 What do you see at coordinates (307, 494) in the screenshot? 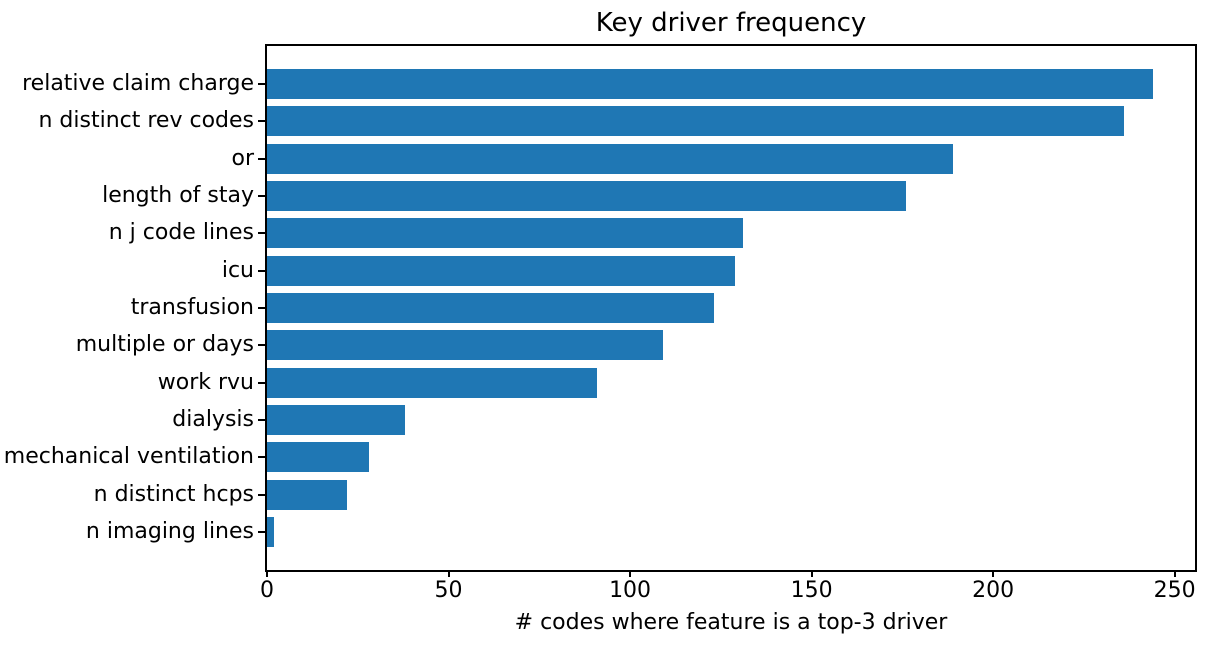
I see `bar-n-distinct-hcps` at bounding box center [307, 494].